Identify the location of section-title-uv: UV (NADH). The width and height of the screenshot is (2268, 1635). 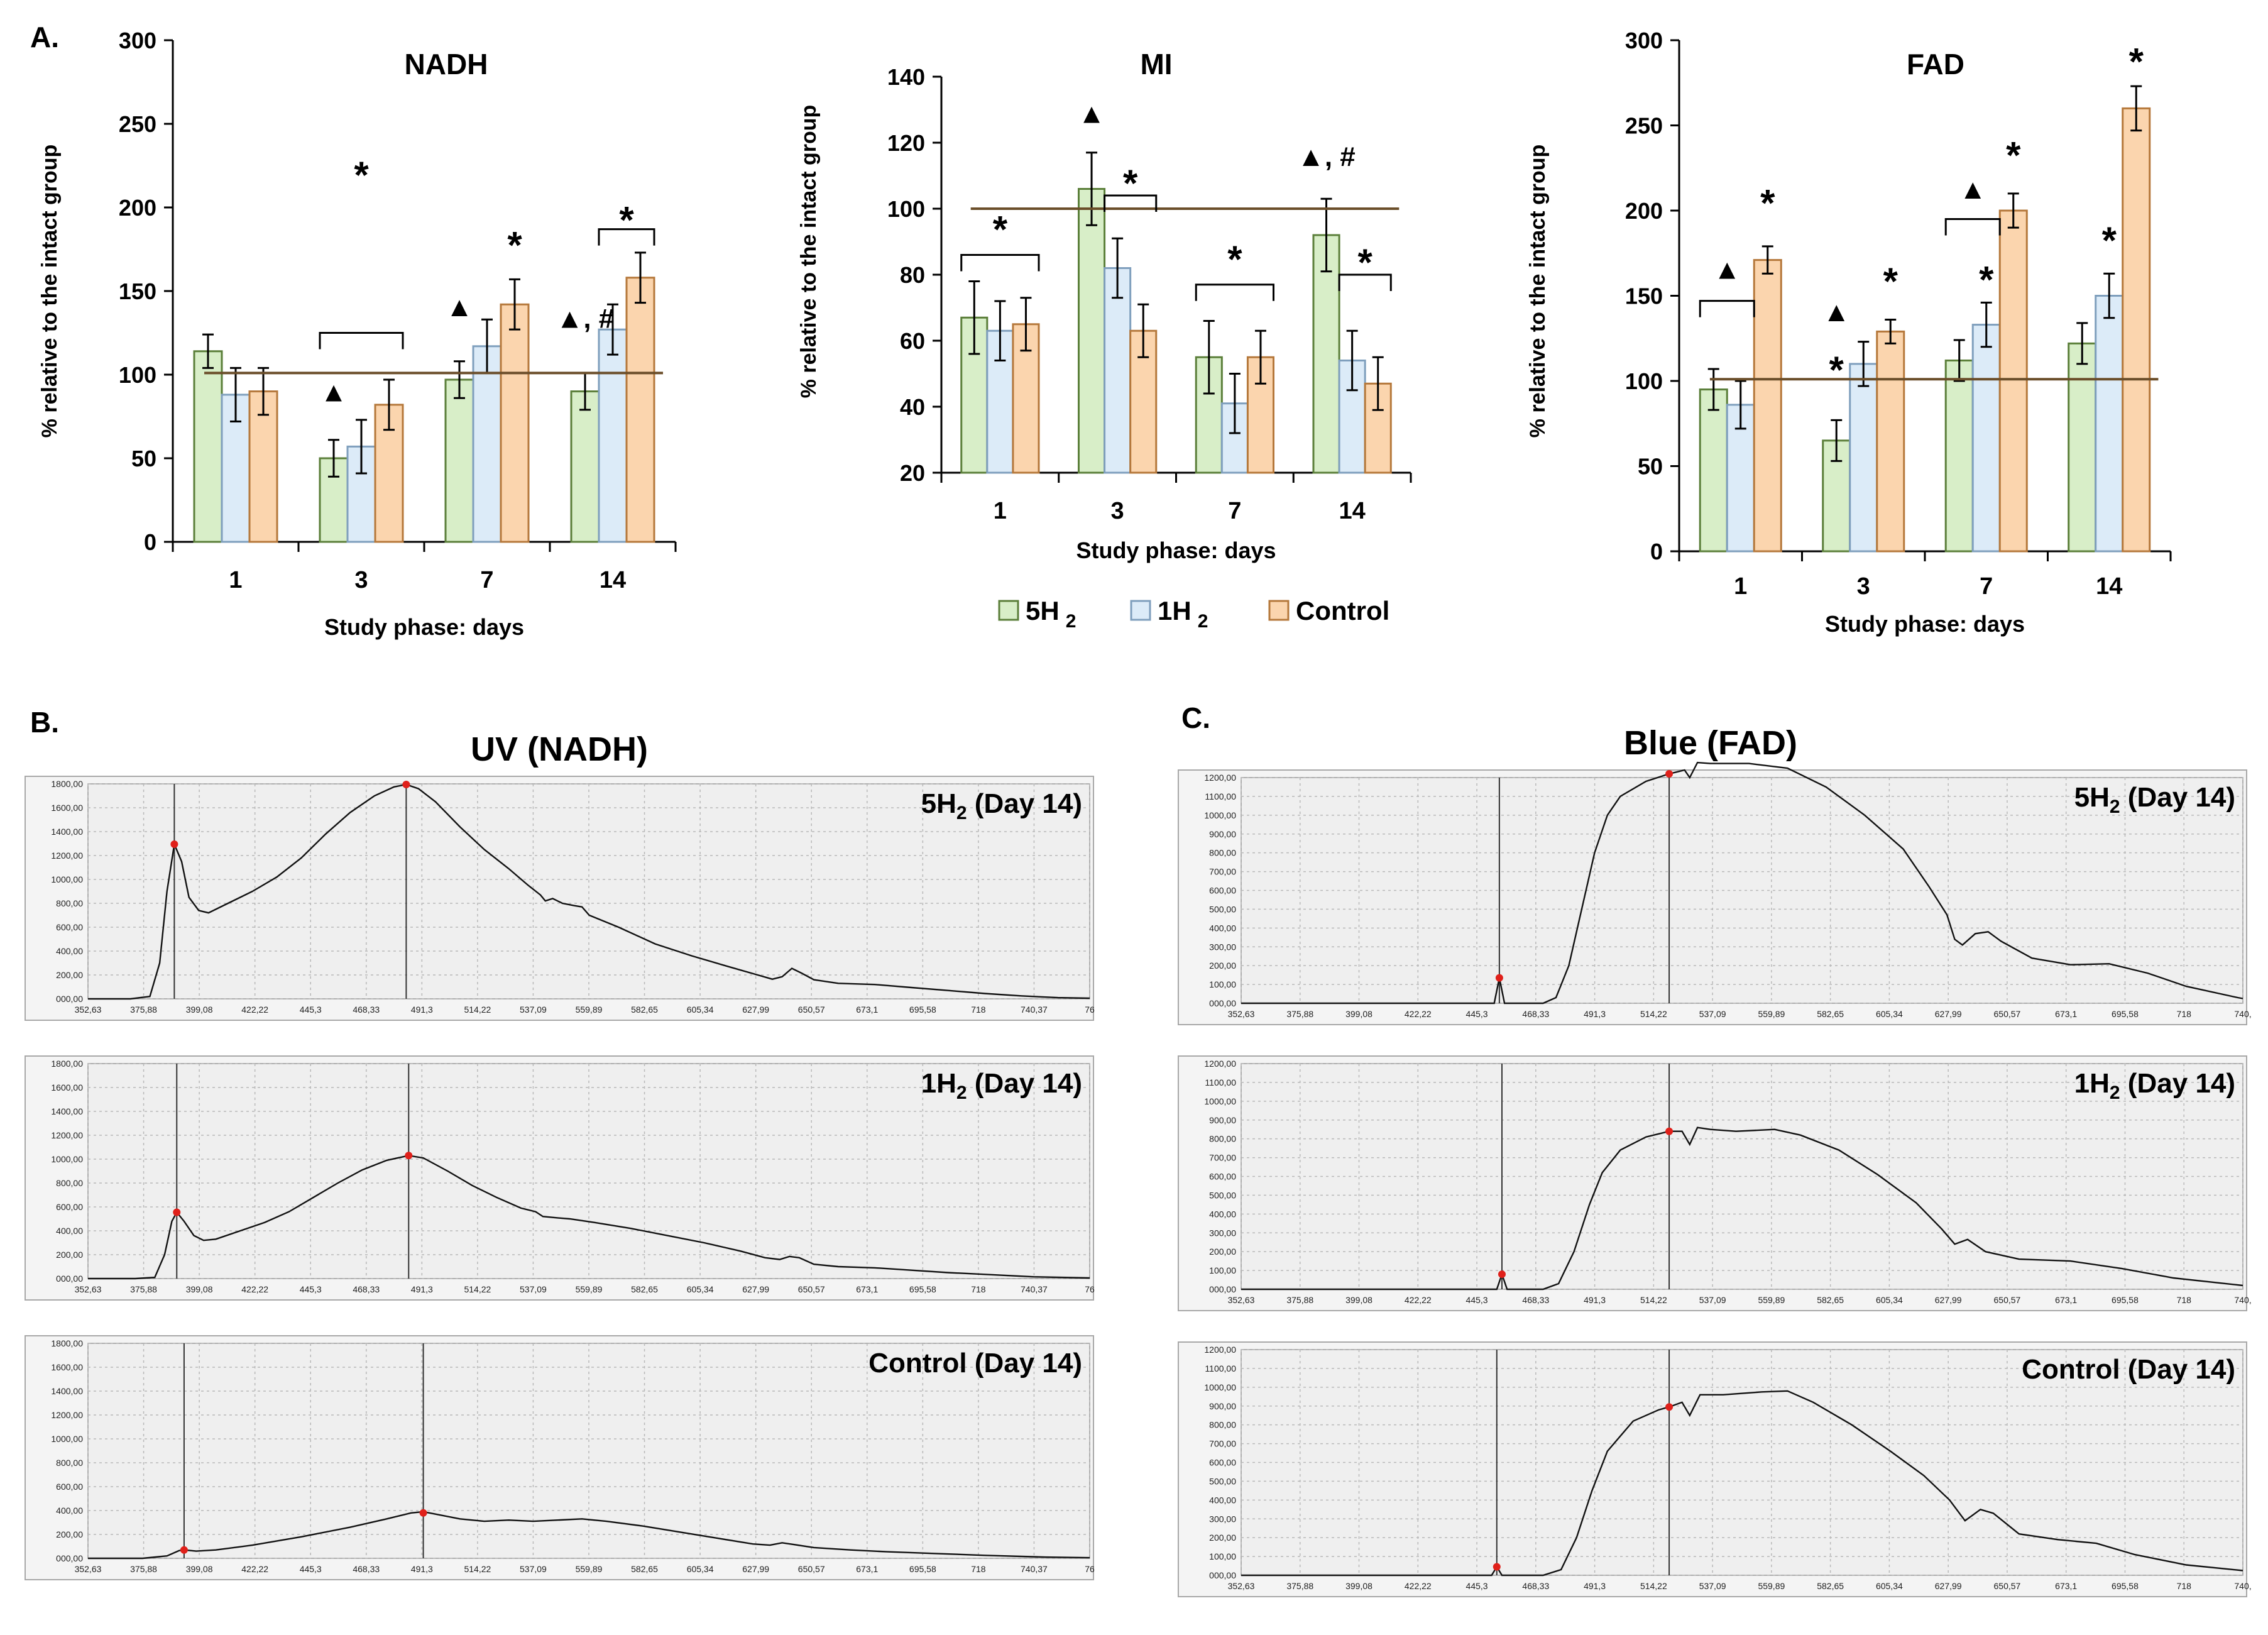
(559, 749).